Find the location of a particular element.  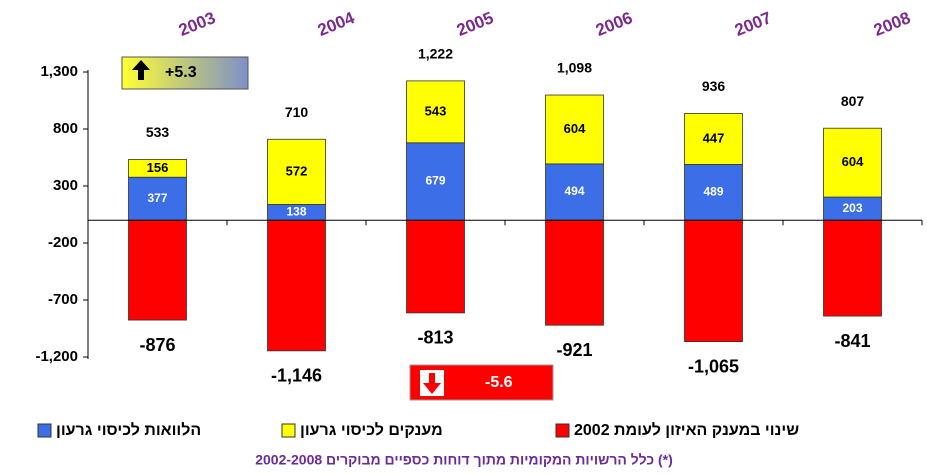

value-label: -921 is located at coordinates (574, 350).